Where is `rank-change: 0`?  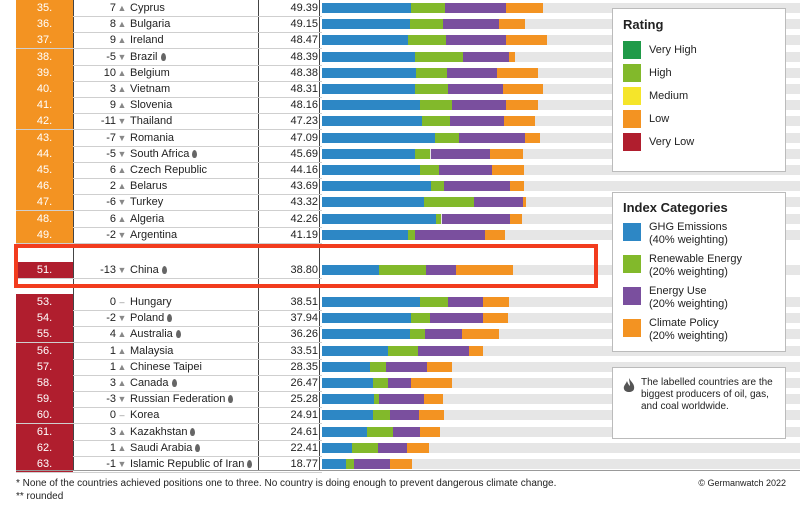
rank-change: 0 is located at coordinates (112, 302).